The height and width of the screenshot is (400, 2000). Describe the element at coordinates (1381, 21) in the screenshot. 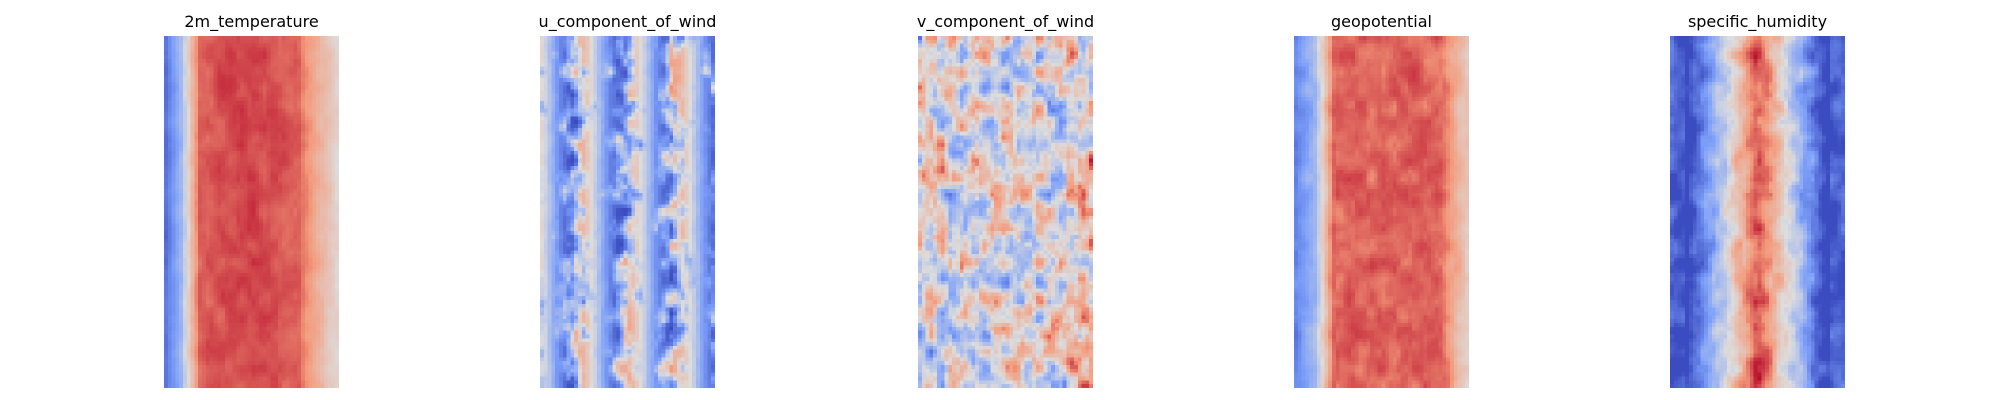

I see `panel-title: geopotential` at that location.